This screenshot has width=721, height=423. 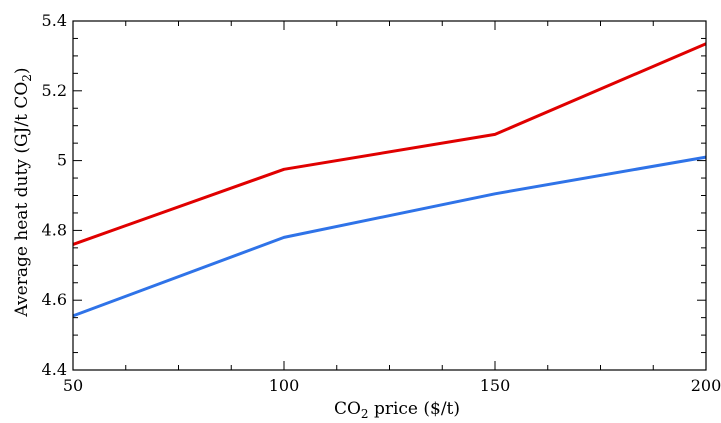 I want to click on y-axis-label: Average heat duty (GJ/t CO2), so click(x=23, y=192).